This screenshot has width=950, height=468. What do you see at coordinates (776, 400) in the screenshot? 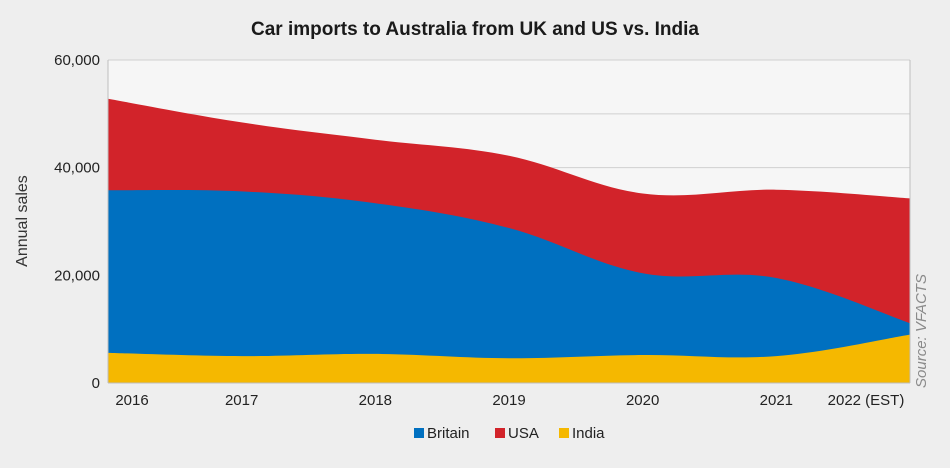
I see `x-tick-label: 2021` at bounding box center [776, 400].